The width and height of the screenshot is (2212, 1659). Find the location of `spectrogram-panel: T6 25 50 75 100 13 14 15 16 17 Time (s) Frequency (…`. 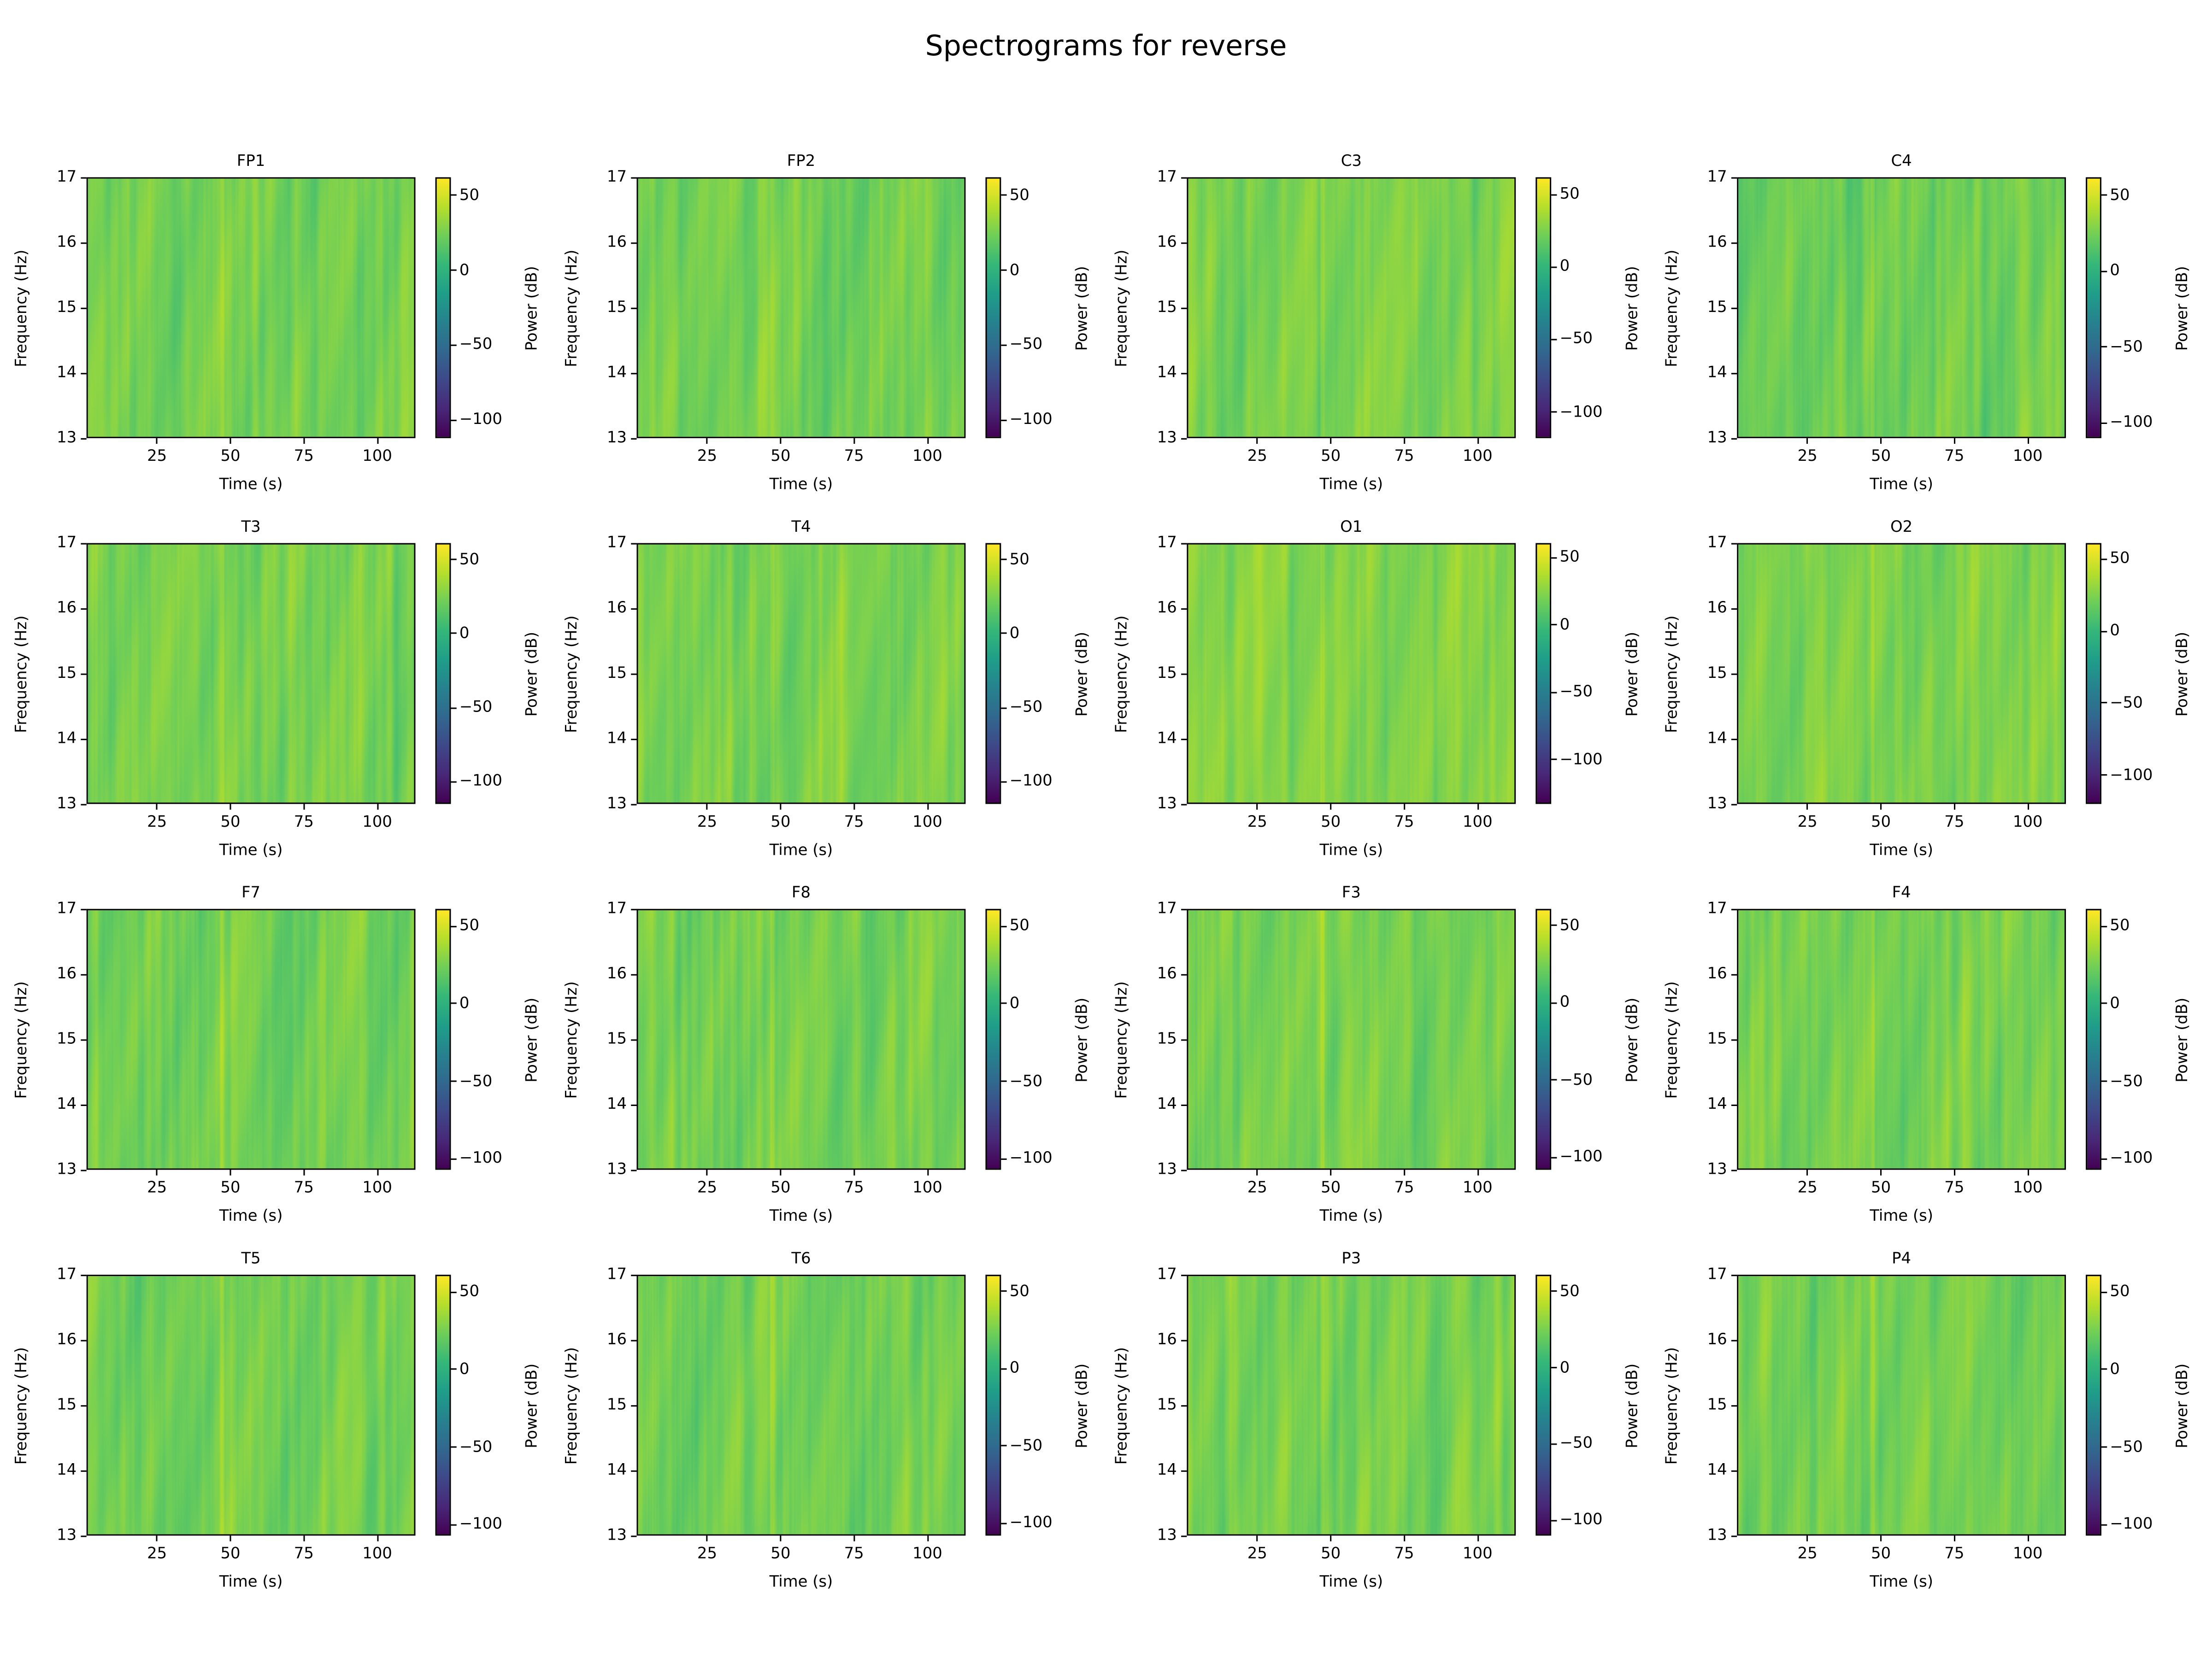

spectrogram-panel: T6 25 50 75 100 13 14 15 16 17 Time (s) Frequency (… is located at coordinates (826, 1445).